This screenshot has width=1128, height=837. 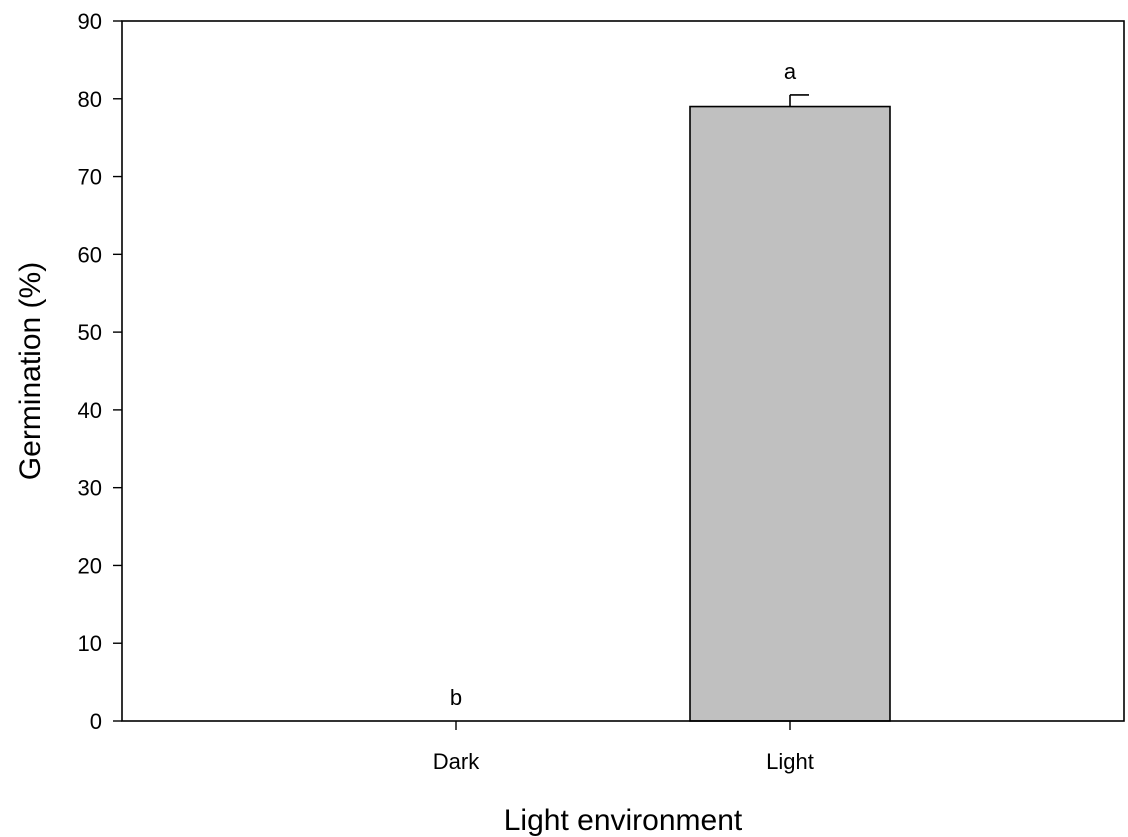 I want to click on significance-letter: b, so click(x=456, y=697).